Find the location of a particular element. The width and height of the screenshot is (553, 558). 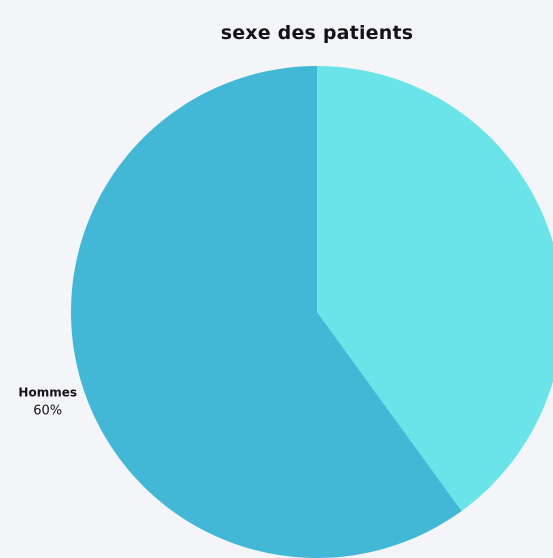

chart-title: sexe des patients is located at coordinates (317, 33).